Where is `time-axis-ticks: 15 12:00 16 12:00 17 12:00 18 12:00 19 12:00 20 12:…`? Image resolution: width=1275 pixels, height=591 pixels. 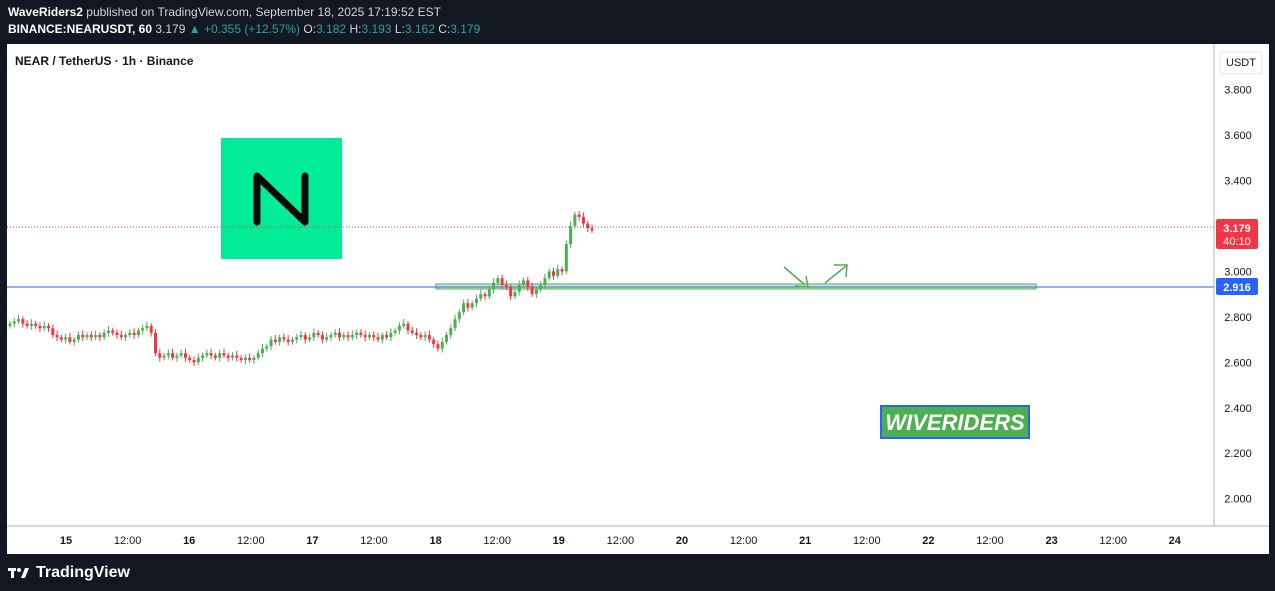 time-axis-ticks: 15 12:00 16 12:00 17 12:00 18 12:00 19 12:00 20 12:… is located at coordinates (621, 541).